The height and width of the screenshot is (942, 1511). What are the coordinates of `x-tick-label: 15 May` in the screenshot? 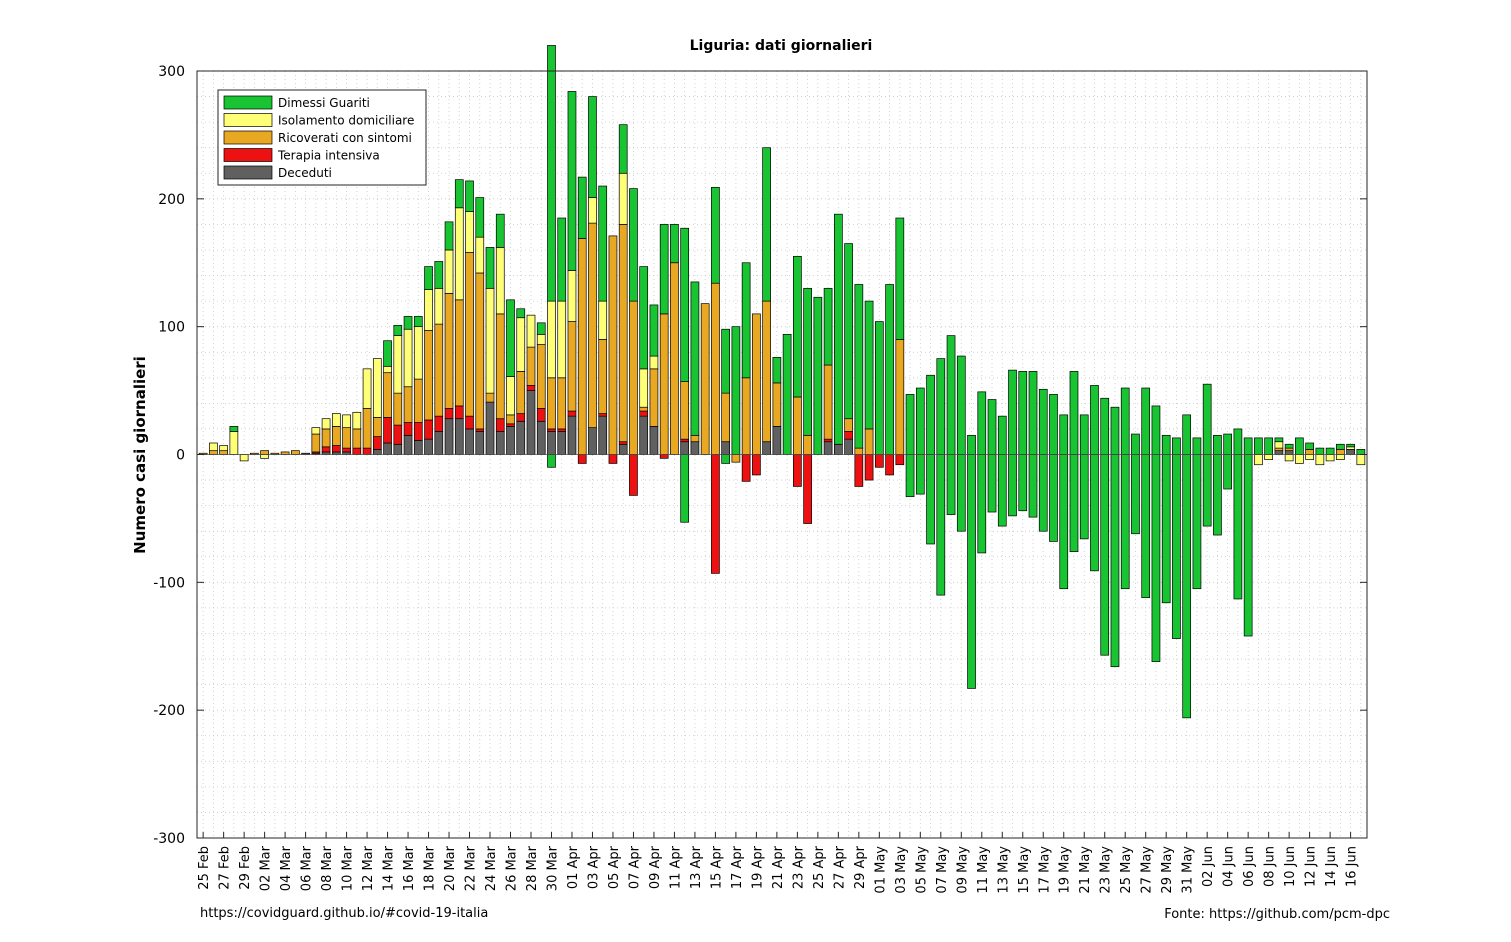 It's located at (1024, 870).